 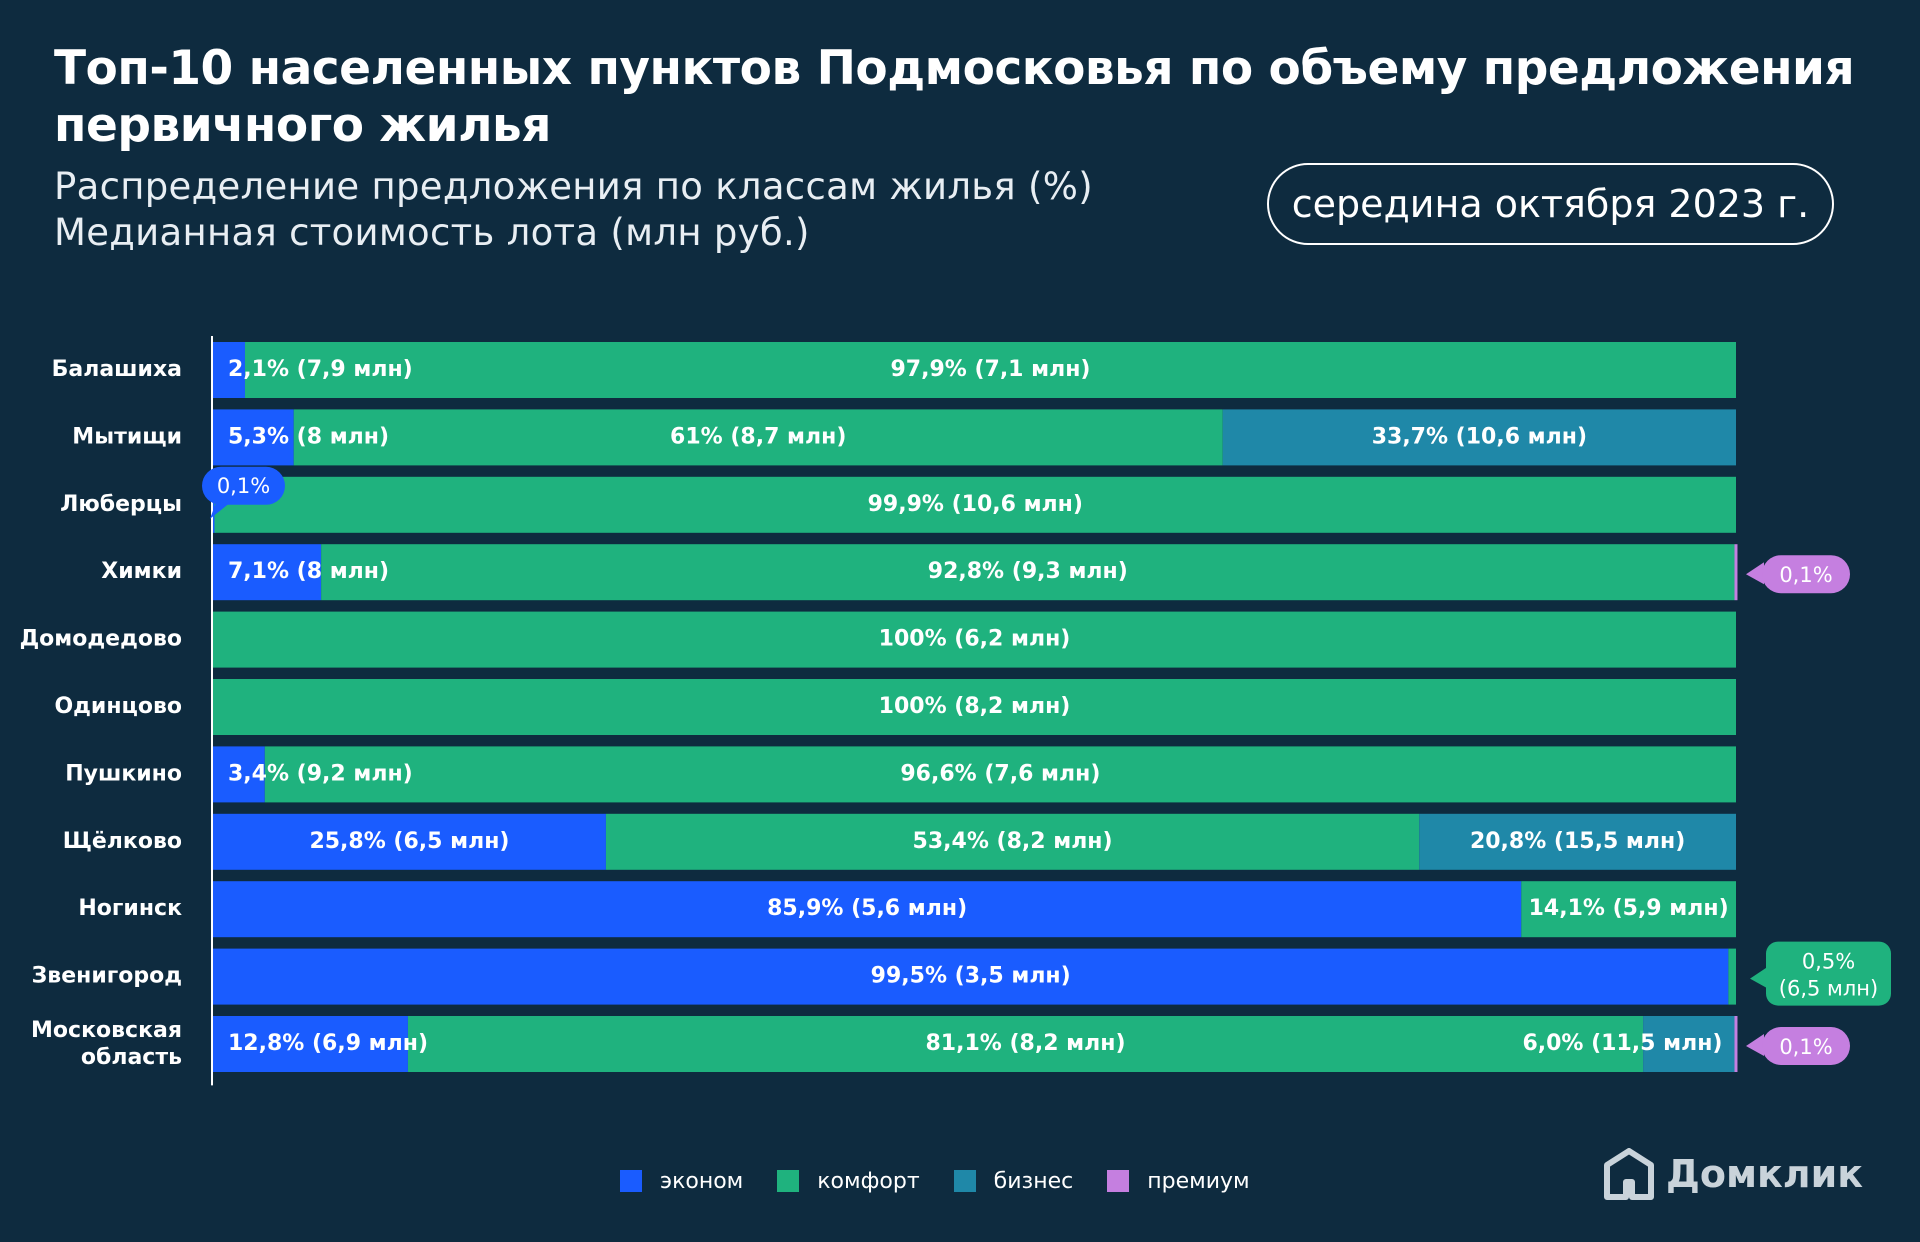 I want to click on bar-мытищи-comfort, so click(x=758, y=437).